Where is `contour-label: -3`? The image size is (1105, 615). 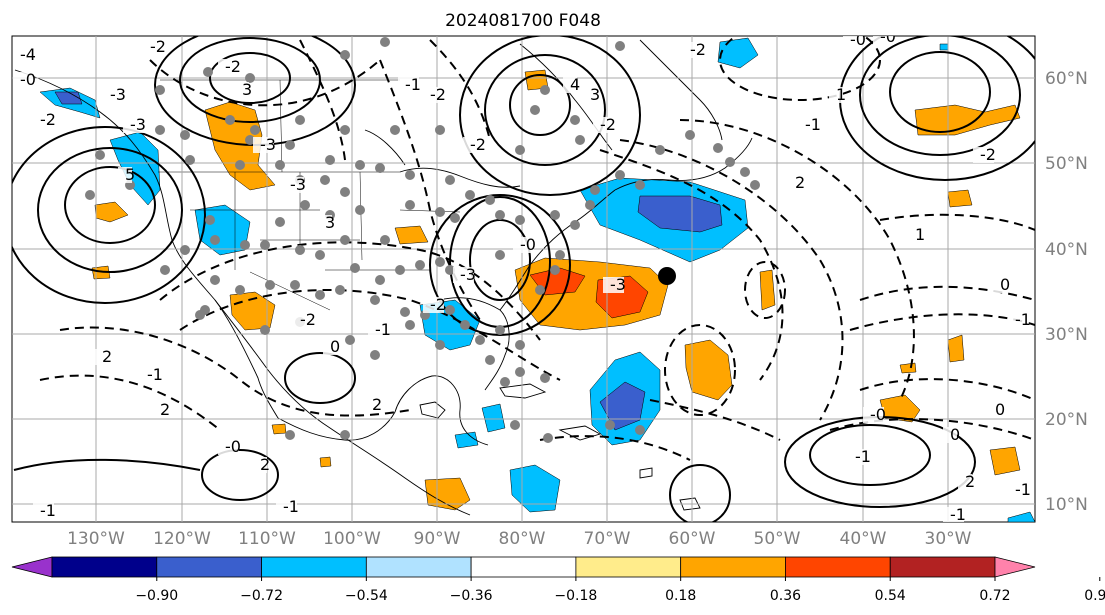 contour-label: -3 is located at coordinates (268, 144).